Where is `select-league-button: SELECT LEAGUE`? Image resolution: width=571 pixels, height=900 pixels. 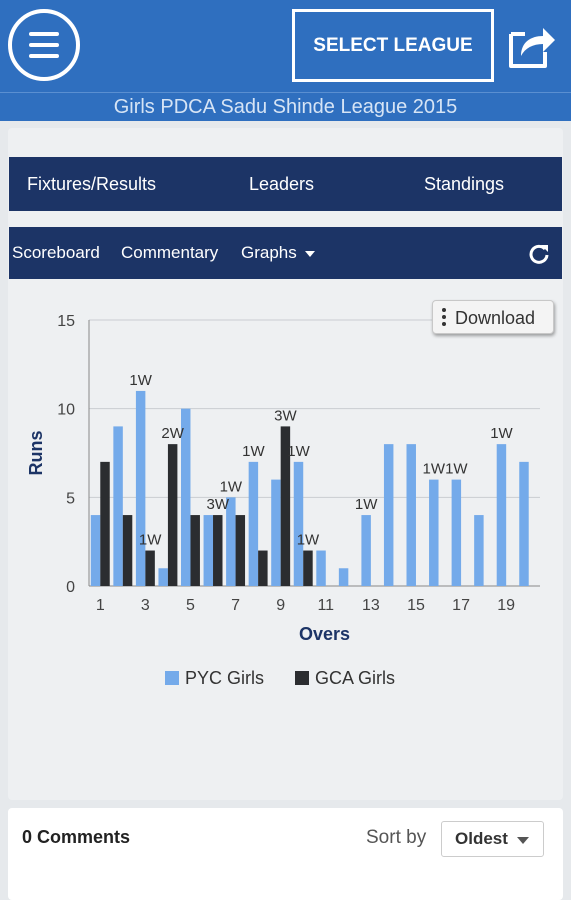
select-league-button: SELECT LEAGUE is located at coordinates (393, 45).